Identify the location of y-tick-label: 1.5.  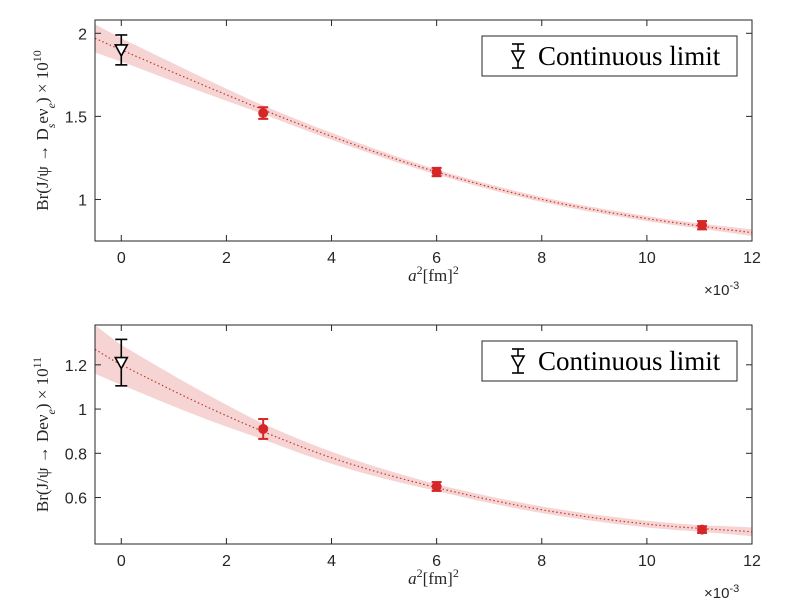
(76, 117).